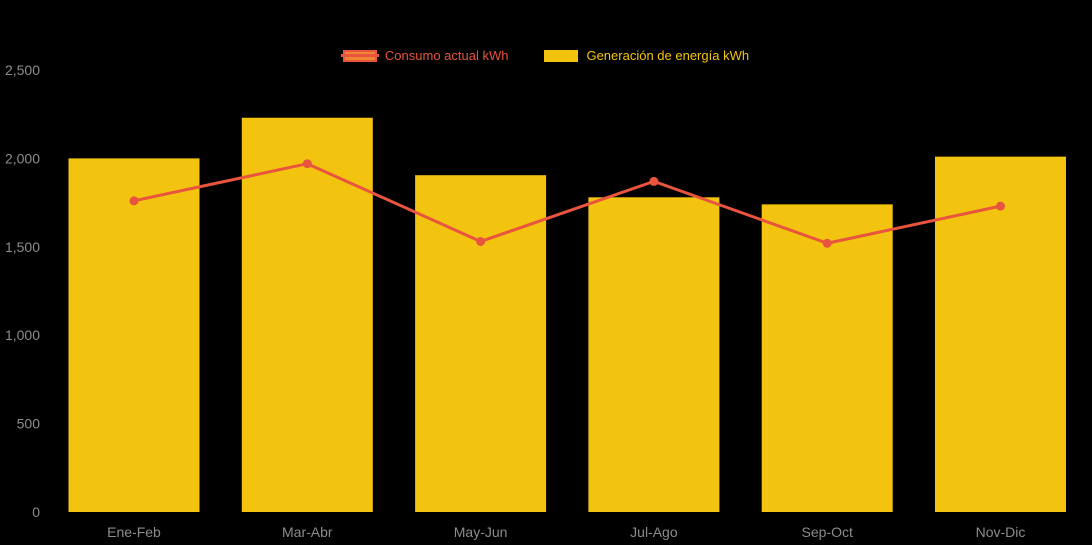 Image resolution: width=1092 pixels, height=545 pixels. Describe the element at coordinates (481, 532) in the screenshot. I see `x-axis-category-label: May-Jun` at that location.